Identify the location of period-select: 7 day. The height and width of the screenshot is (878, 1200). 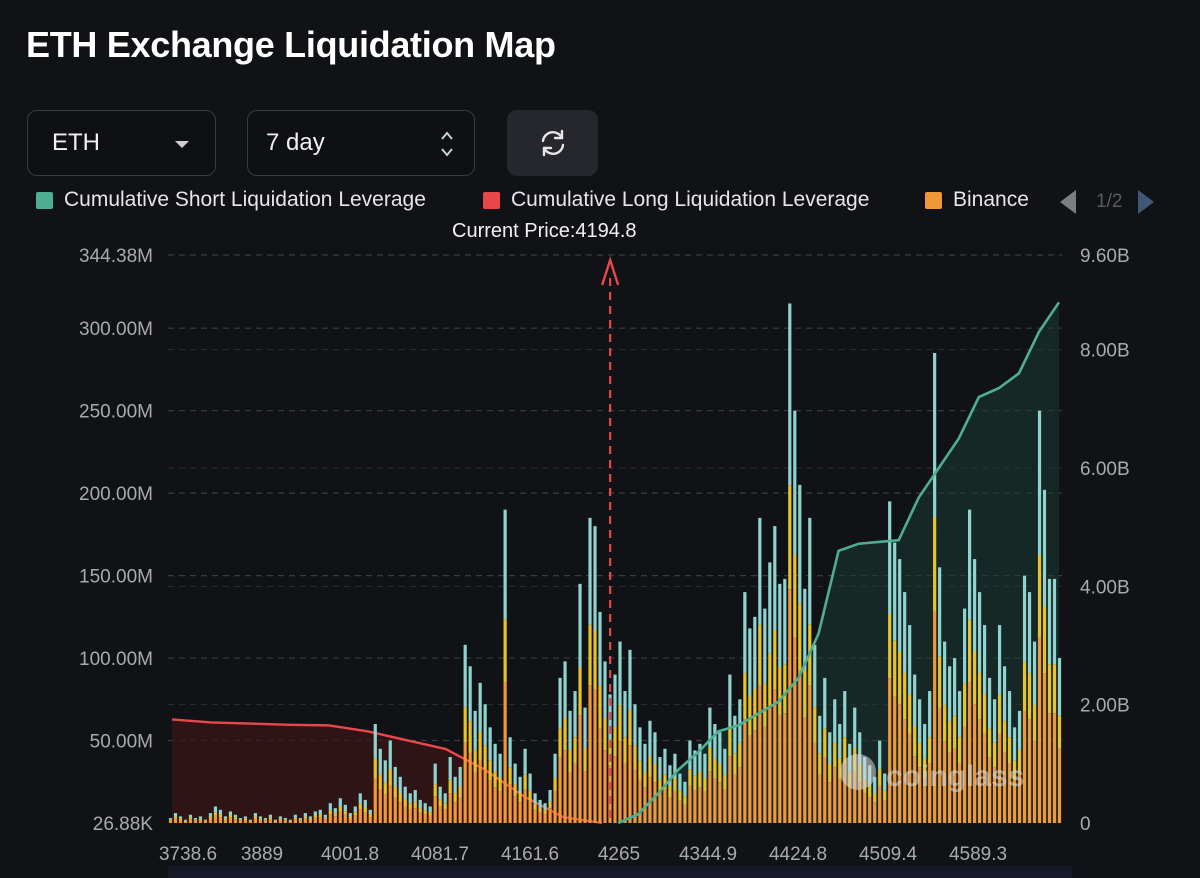
(361, 143).